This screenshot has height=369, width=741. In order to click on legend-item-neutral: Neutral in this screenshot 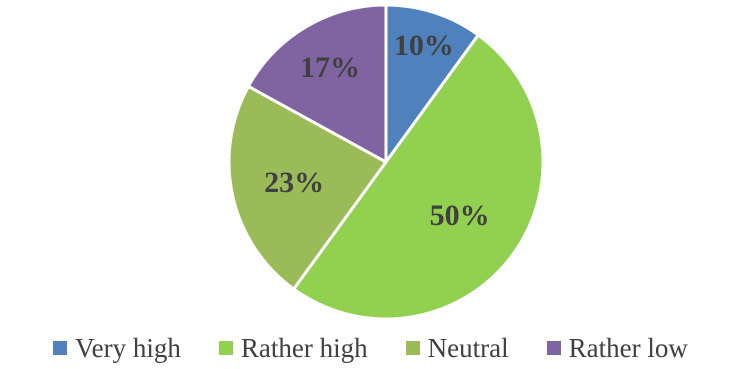, I will do `click(457, 348)`.